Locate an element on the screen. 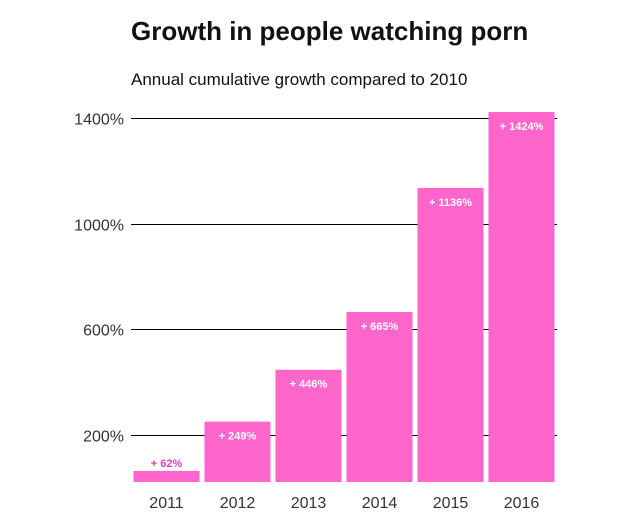  y-tick-label: 1400% is located at coordinates (99, 120).